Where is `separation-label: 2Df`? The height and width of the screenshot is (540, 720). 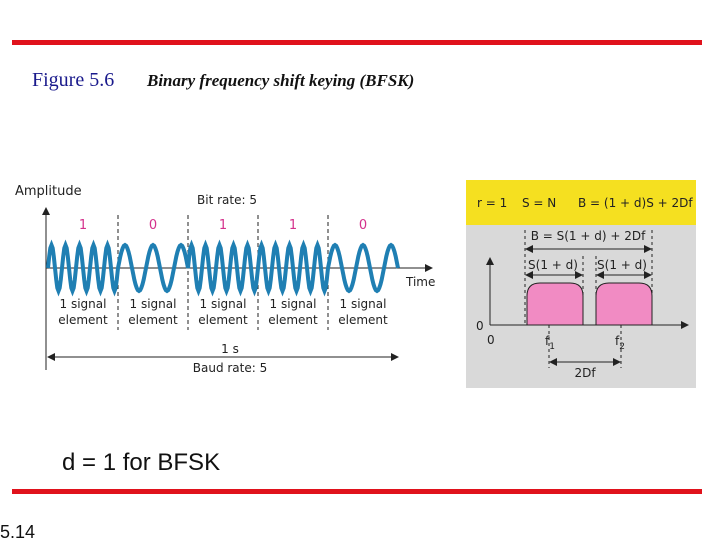
separation-label: 2Df is located at coordinates (585, 373).